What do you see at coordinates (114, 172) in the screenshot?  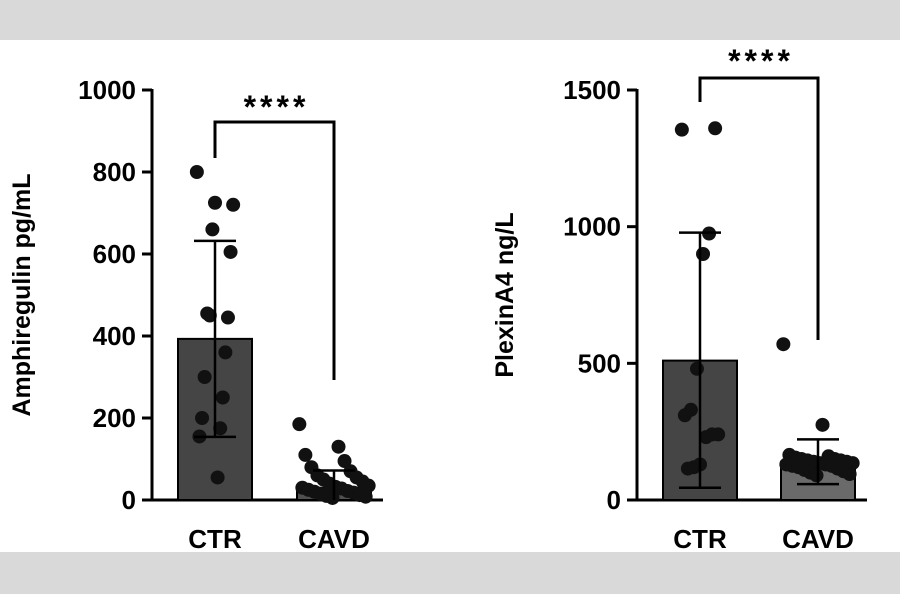 I see `y-tick-label: 800` at bounding box center [114, 172].